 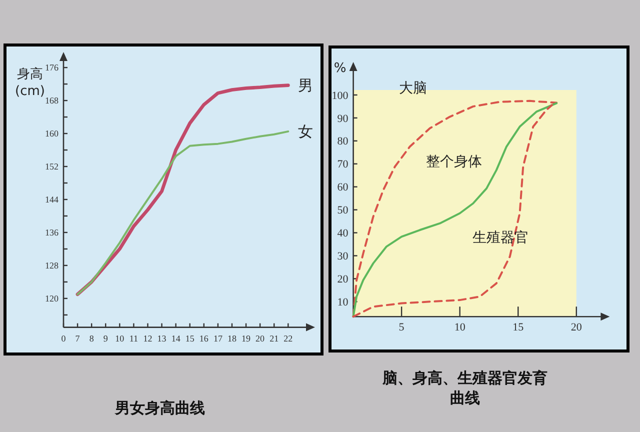 What do you see at coordinates (51, 167) in the screenshot?
I see `y-tick-label: 152` at bounding box center [51, 167].